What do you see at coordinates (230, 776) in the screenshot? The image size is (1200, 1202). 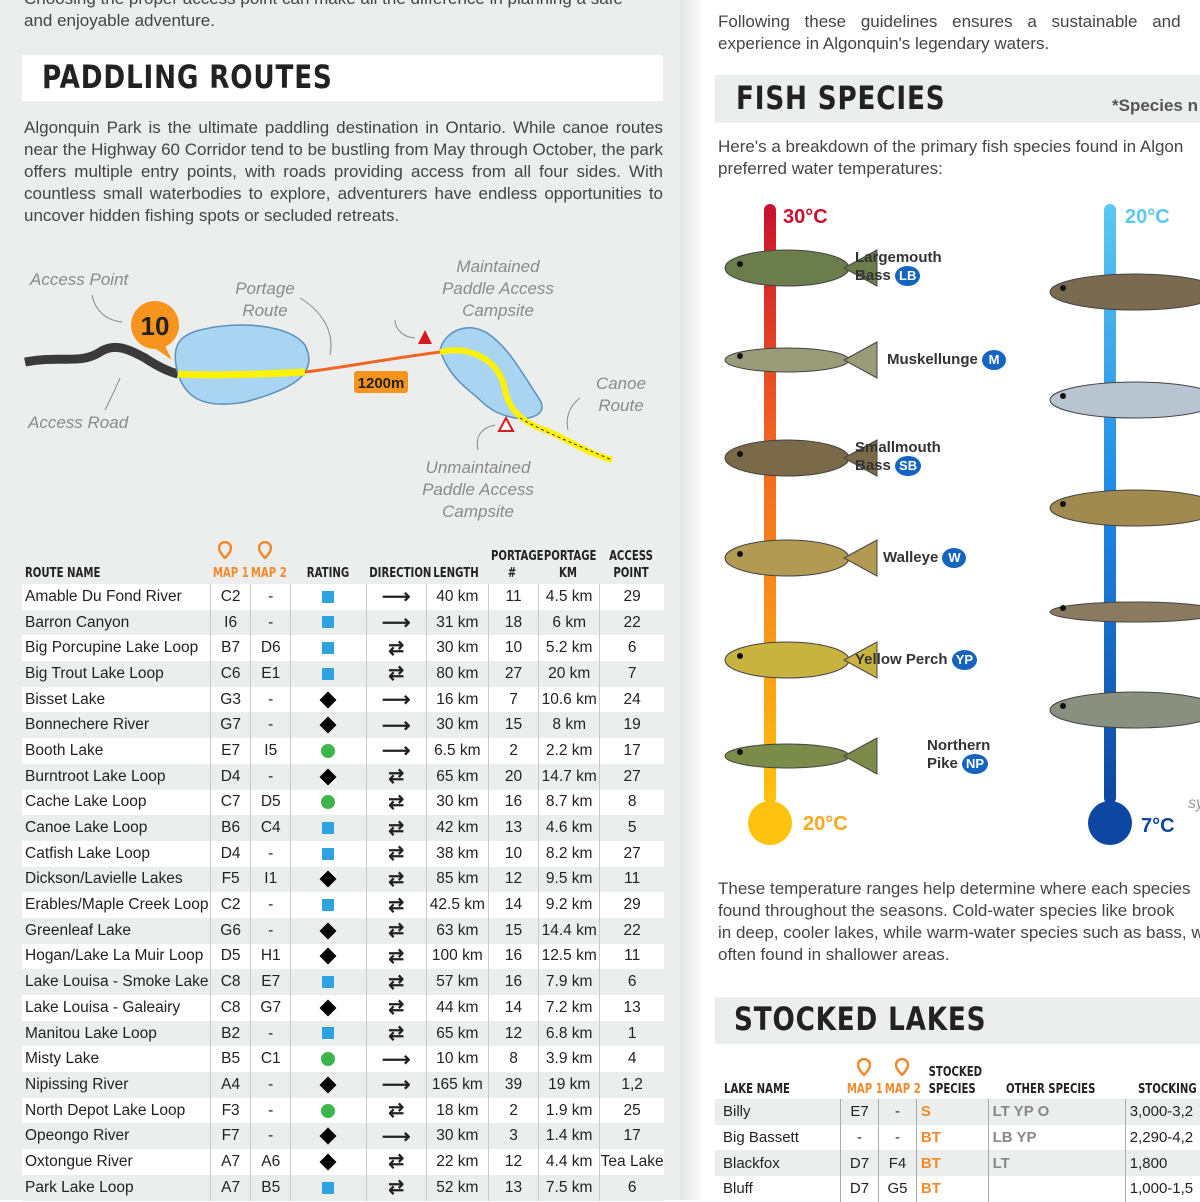 I see `cell: D4` at bounding box center [230, 776].